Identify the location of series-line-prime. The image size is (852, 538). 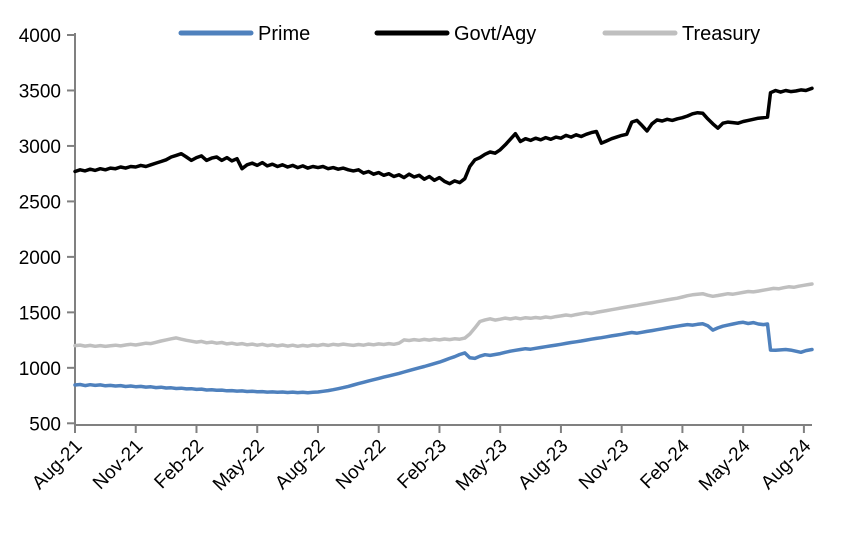
(443, 357).